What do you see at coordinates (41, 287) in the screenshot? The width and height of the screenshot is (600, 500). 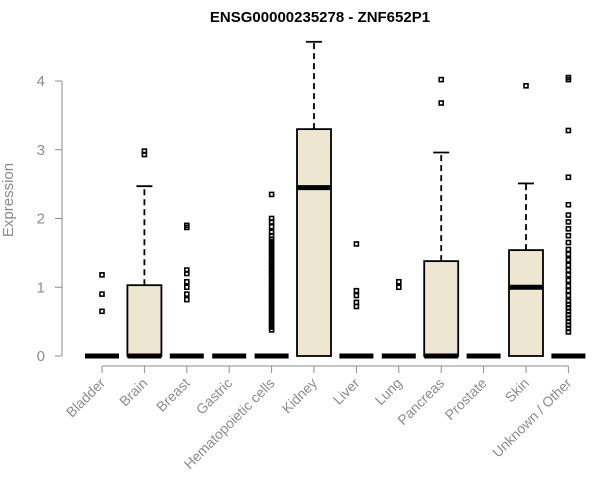 I see `y-tick-label: 1` at bounding box center [41, 287].